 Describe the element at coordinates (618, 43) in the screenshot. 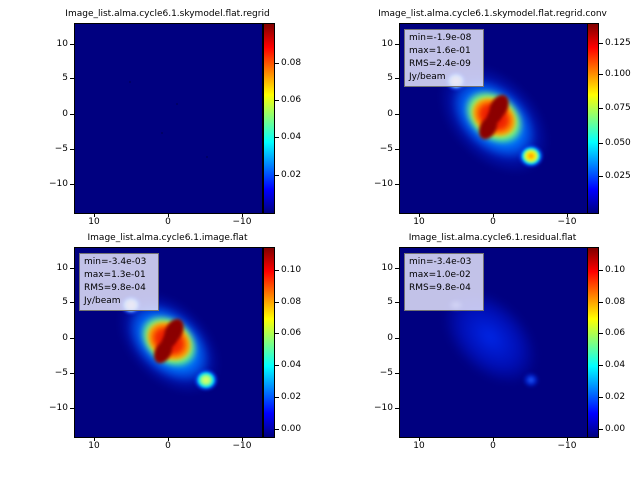

I see `colorbar-tick-label: 0.125` at that location.